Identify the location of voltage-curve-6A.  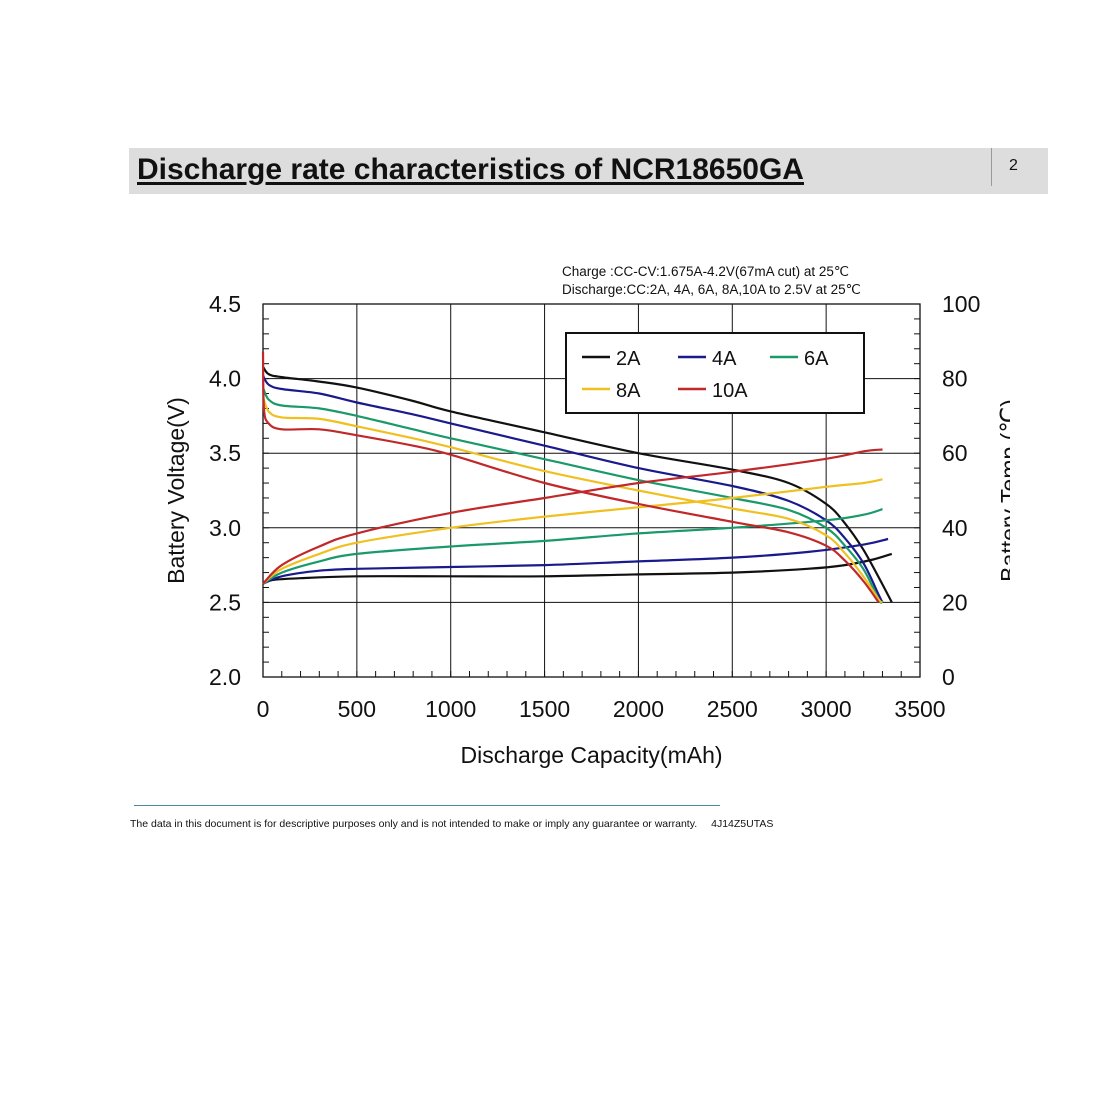
(572, 495).